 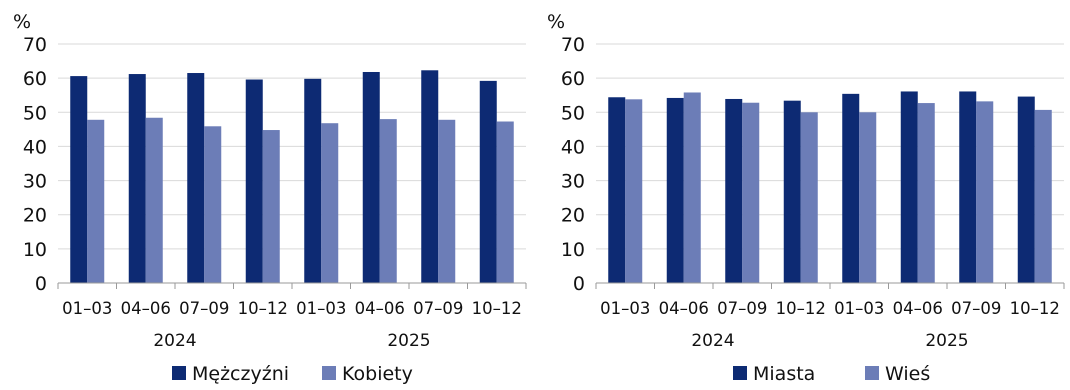 I want to click on legend-swatch-kobiety, so click(x=329, y=373).